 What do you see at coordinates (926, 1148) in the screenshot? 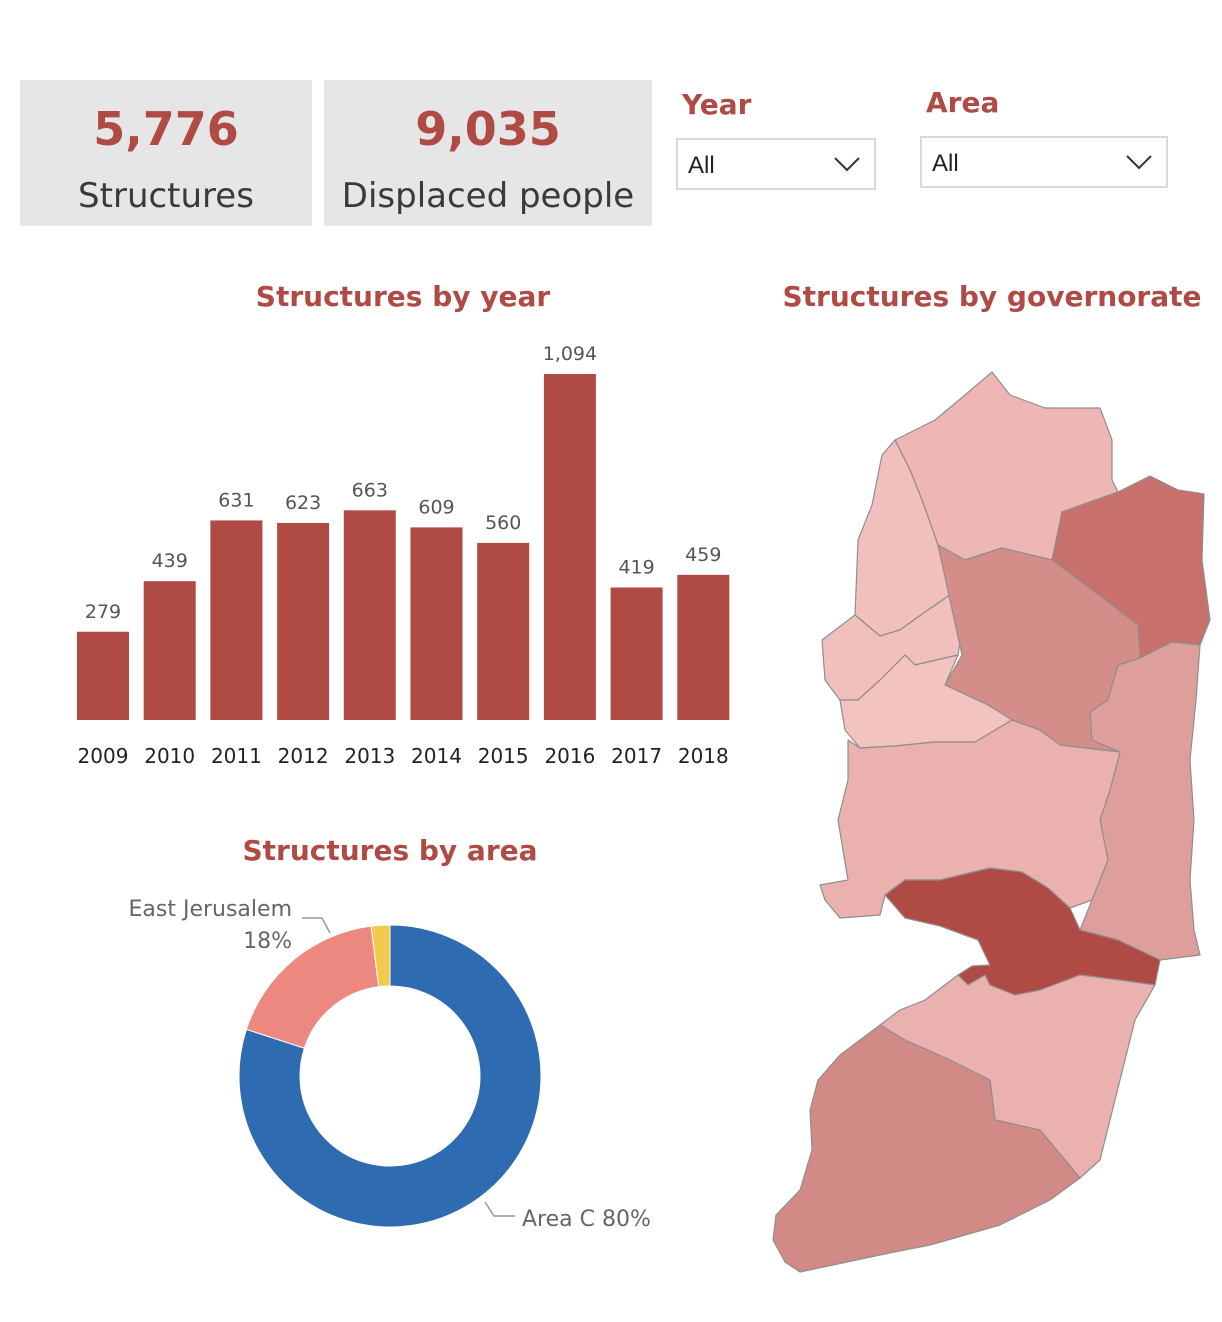
I see `map-region-hebron` at bounding box center [926, 1148].